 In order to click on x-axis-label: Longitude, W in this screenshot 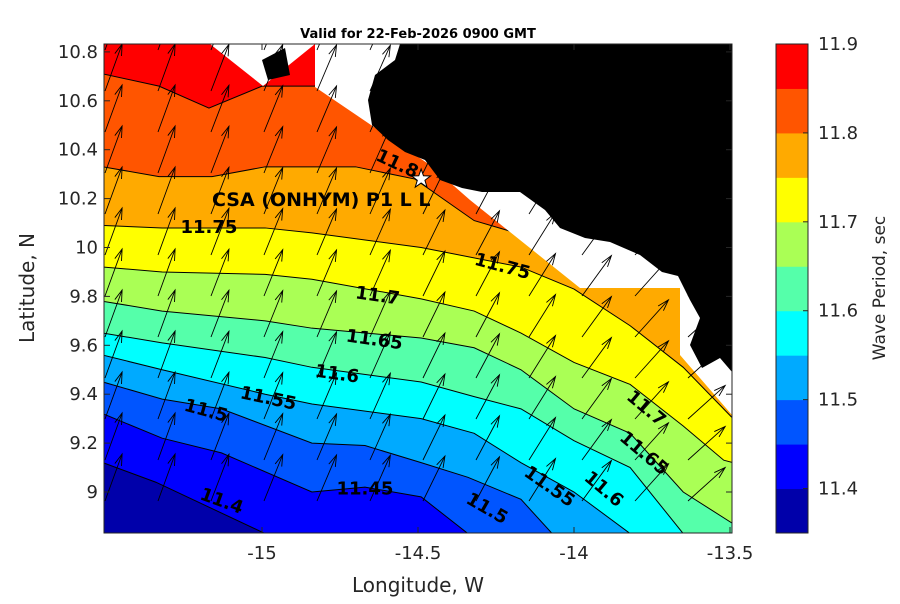, I will do `click(418, 585)`.